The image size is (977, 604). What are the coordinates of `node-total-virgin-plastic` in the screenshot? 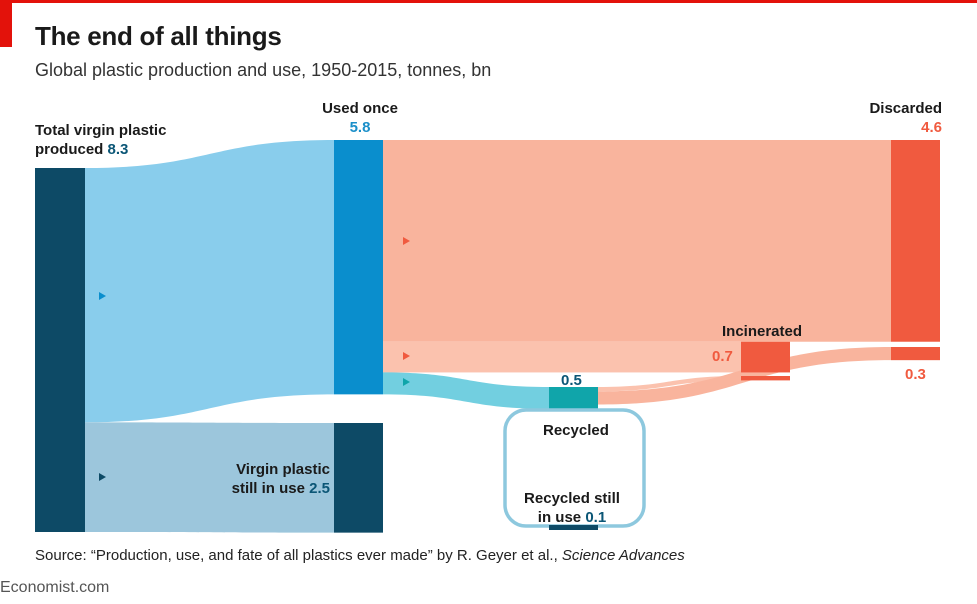 It's located at (60, 350).